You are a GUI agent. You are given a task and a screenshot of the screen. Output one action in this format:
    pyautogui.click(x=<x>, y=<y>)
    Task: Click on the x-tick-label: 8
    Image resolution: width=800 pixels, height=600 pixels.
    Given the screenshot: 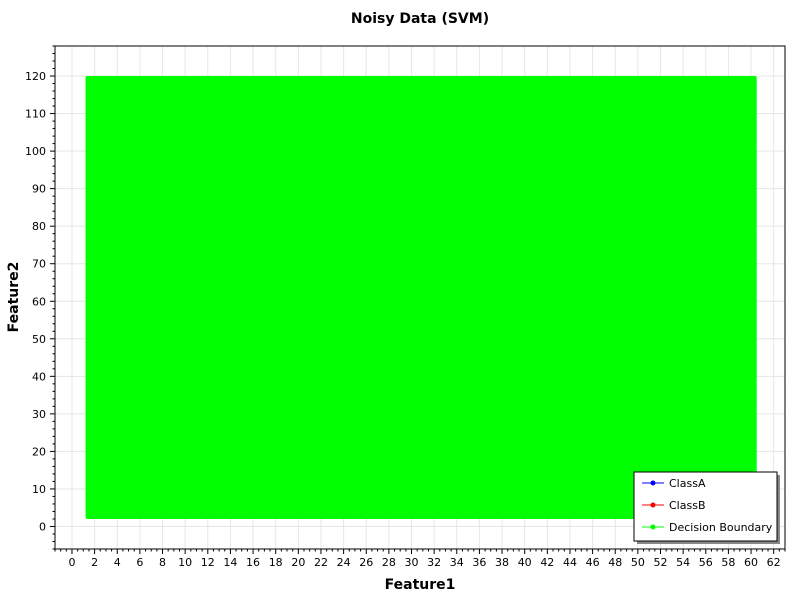 What is the action you would take?
    pyautogui.click(x=162, y=562)
    